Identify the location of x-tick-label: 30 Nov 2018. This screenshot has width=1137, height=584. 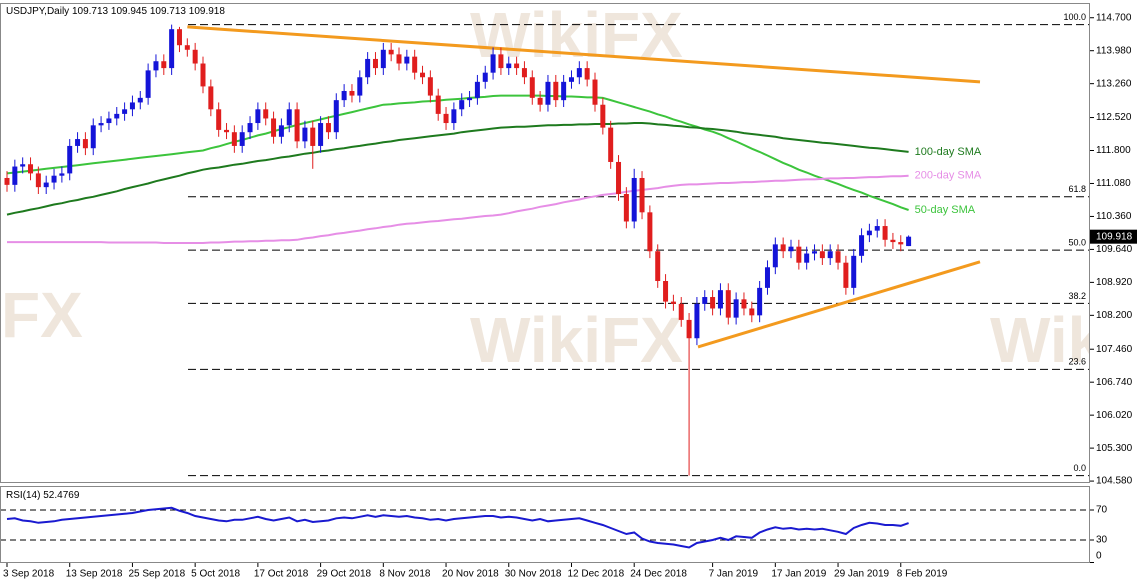
(533, 574).